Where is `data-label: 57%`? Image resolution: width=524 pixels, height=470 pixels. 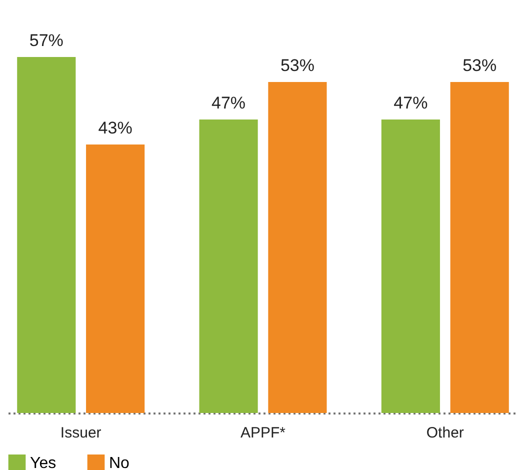 data-label: 57% is located at coordinates (46, 40).